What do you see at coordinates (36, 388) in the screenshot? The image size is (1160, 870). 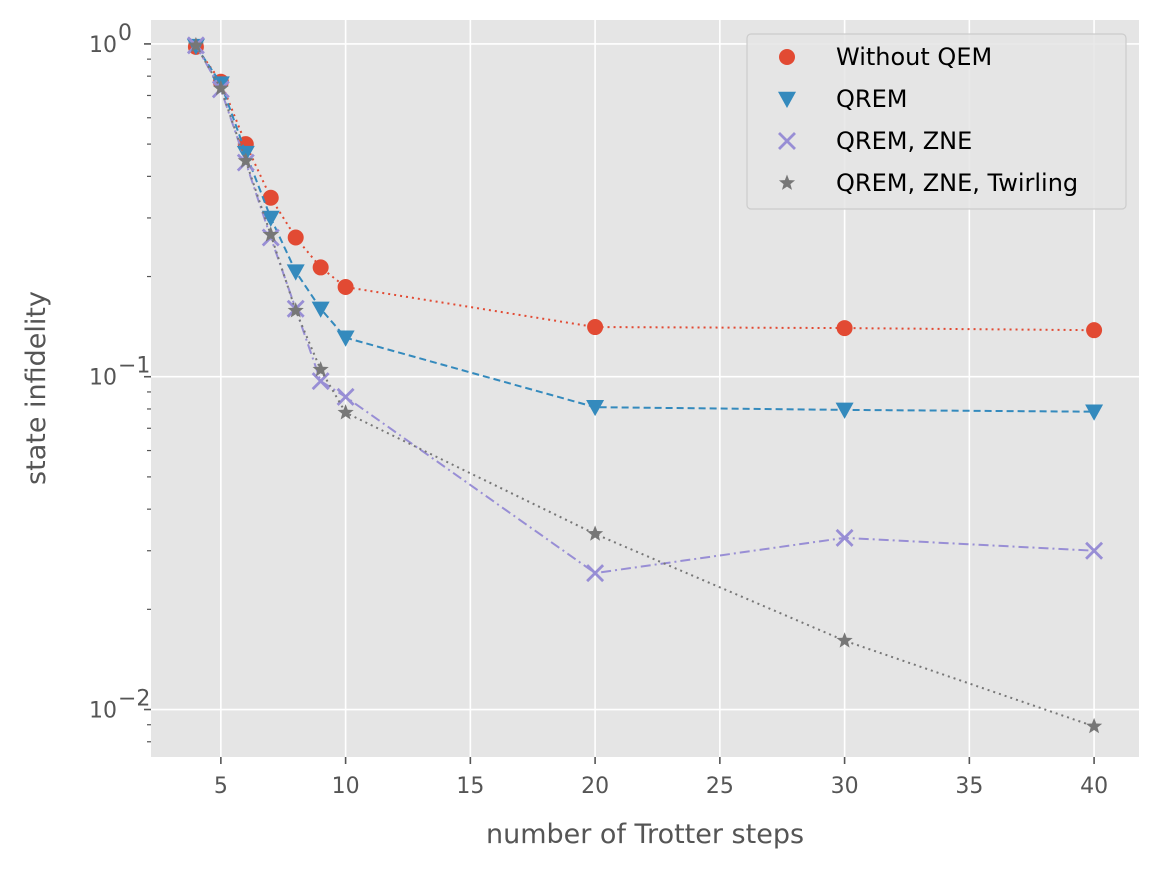 I see `y-axis-label: state infidelity` at bounding box center [36, 388].